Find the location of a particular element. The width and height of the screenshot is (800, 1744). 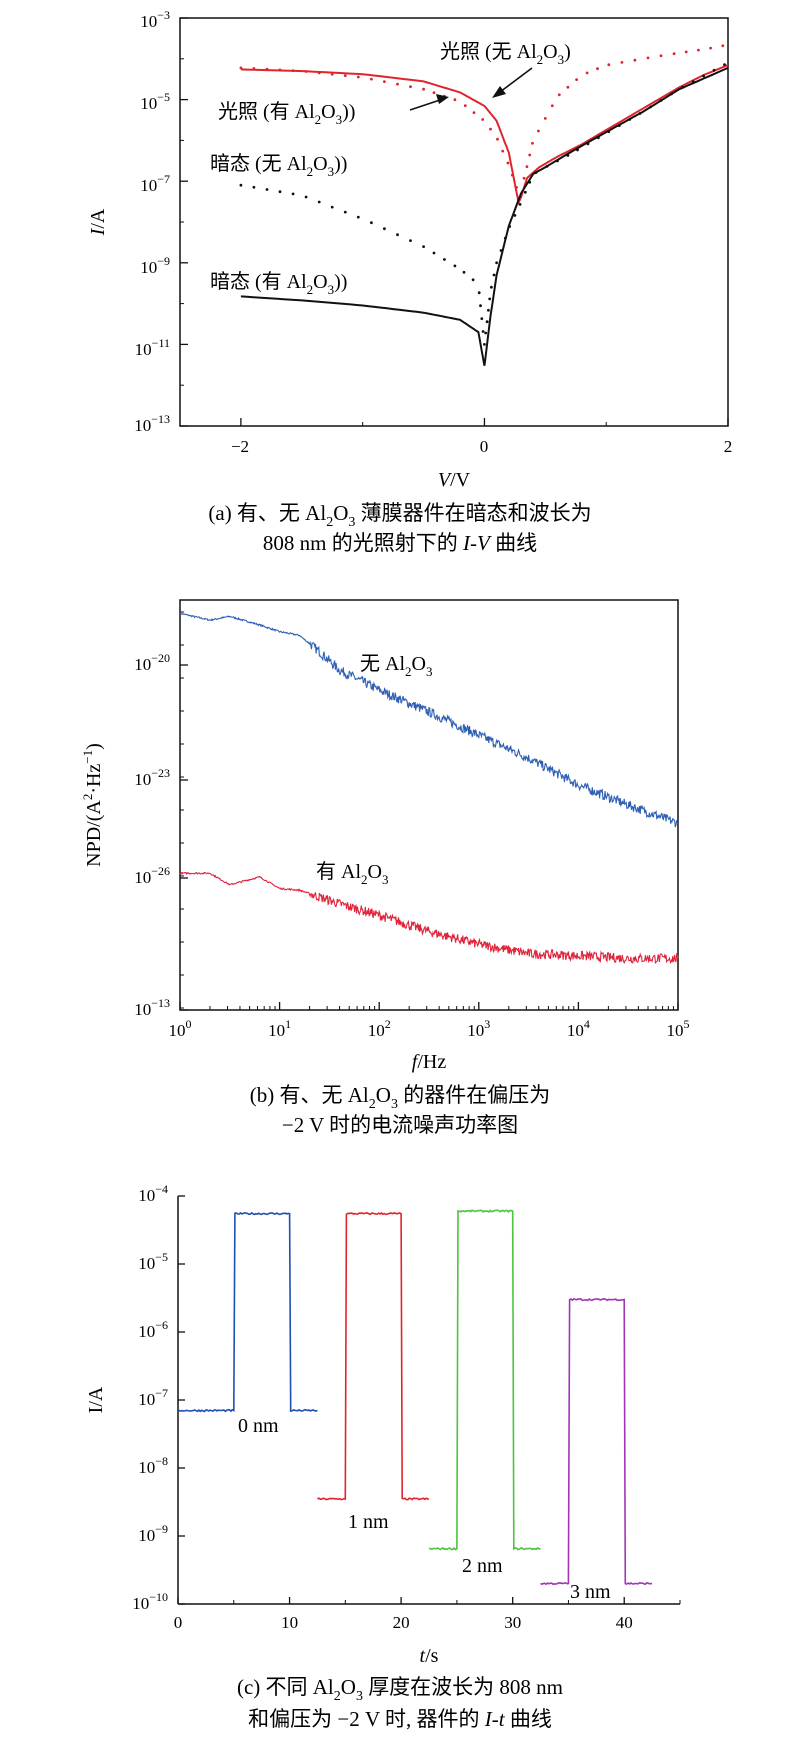

ytick-b-1: 10−26 is located at coordinates (152, 875).